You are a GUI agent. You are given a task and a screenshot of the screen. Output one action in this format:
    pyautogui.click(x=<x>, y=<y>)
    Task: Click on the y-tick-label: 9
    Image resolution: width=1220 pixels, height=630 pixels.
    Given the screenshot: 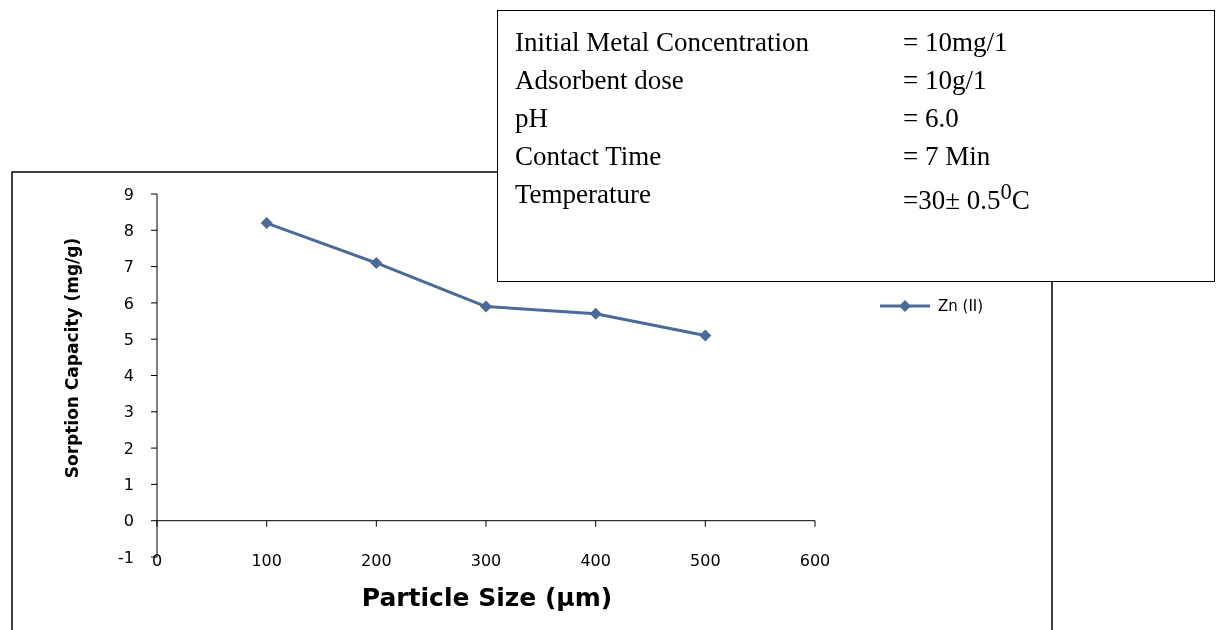 What is the action you would take?
    pyautogui.click(x=128, y=194)
    